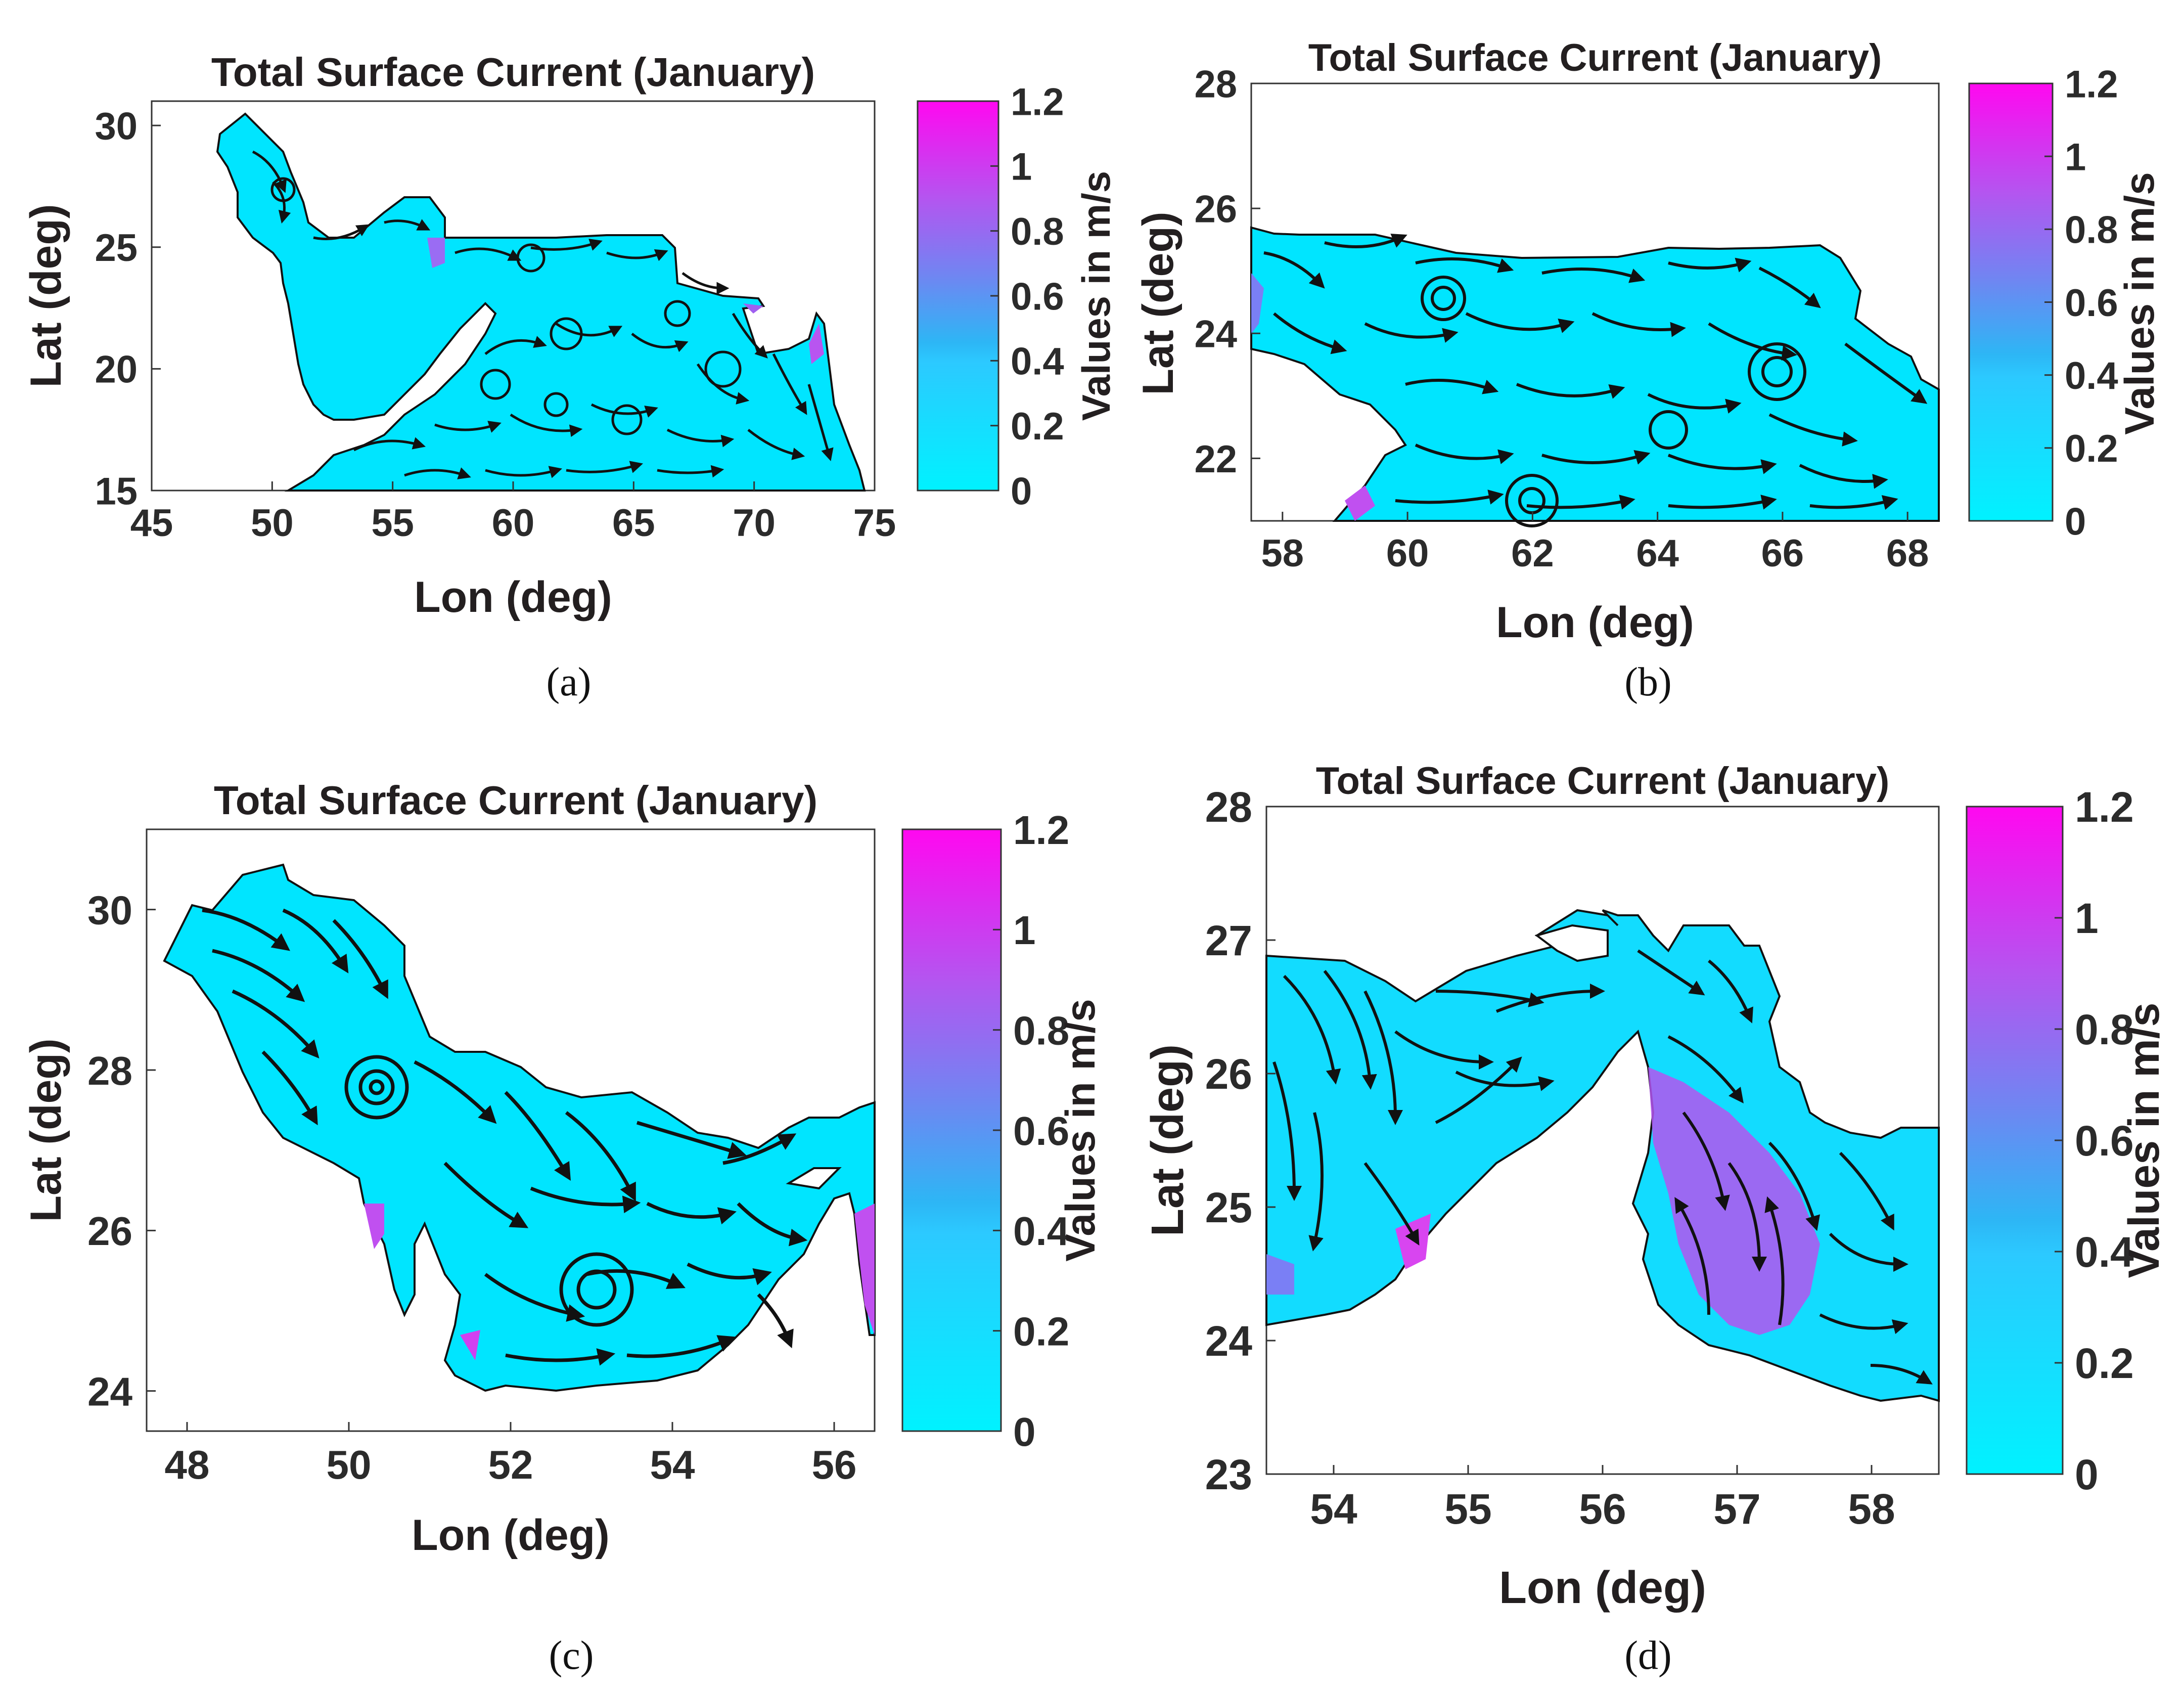  I want to click on high-speed-region, so click(1734, 1201).